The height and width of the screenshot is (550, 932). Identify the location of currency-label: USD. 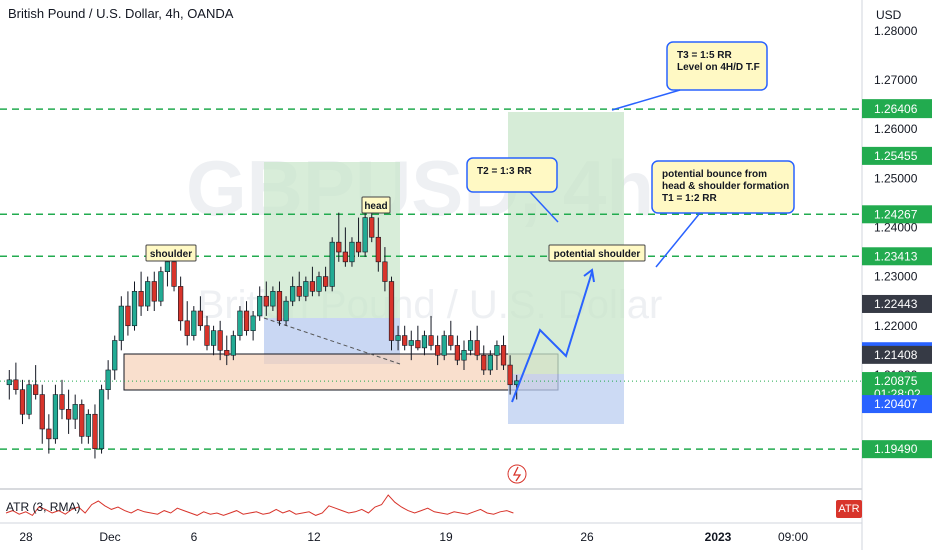
(889, 15).